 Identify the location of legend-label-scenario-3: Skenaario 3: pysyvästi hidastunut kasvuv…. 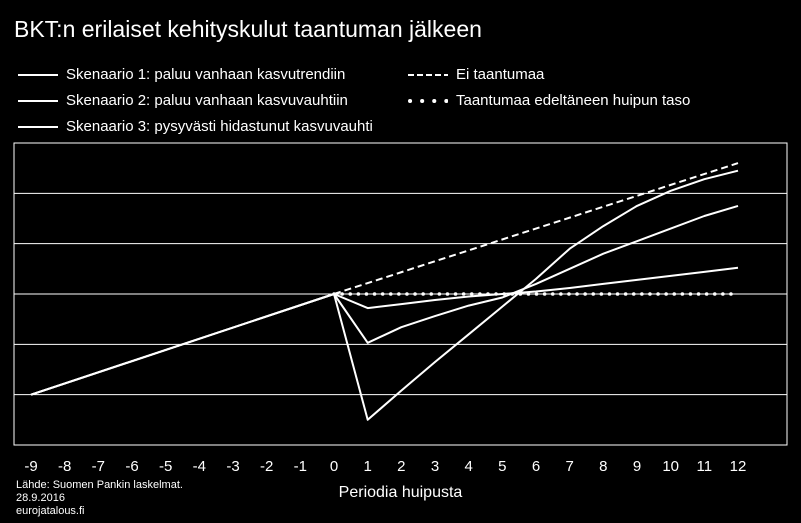
(219, 126).